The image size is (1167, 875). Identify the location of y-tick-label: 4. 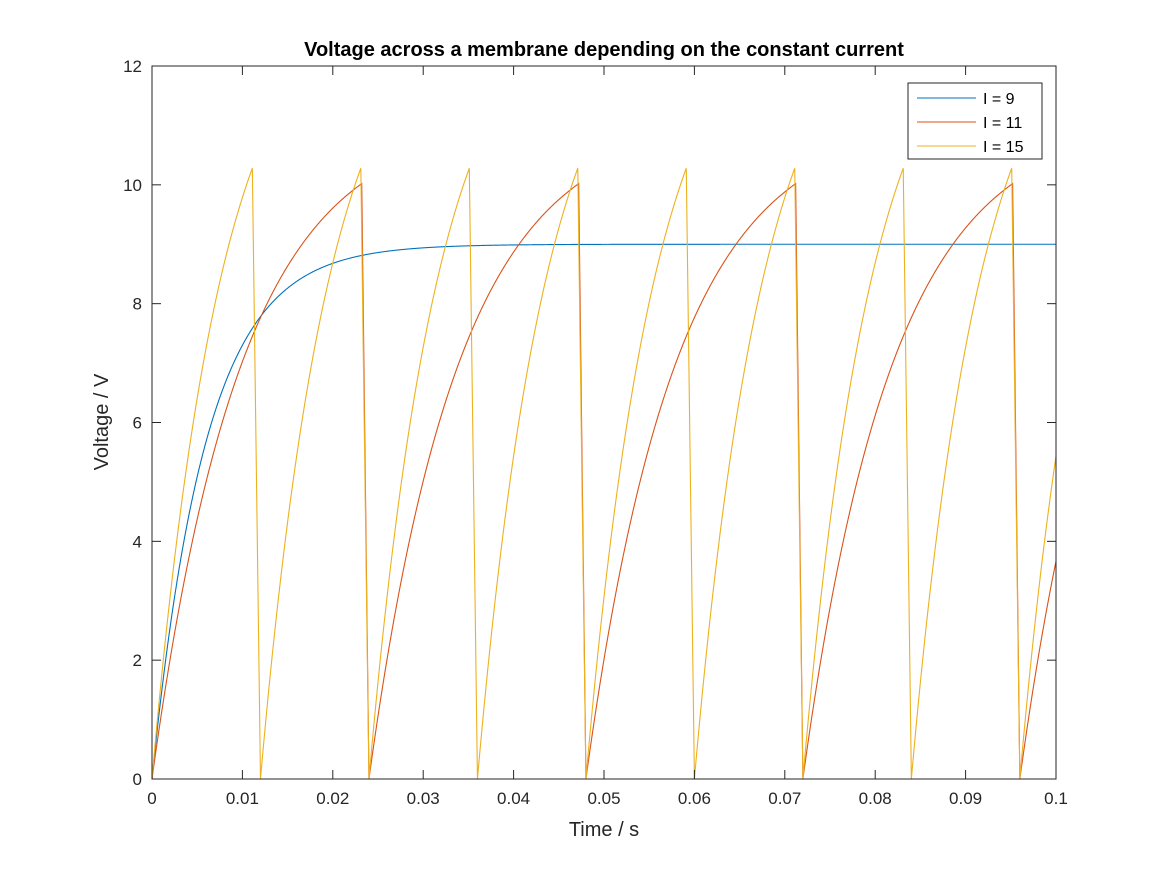
(137, 541).